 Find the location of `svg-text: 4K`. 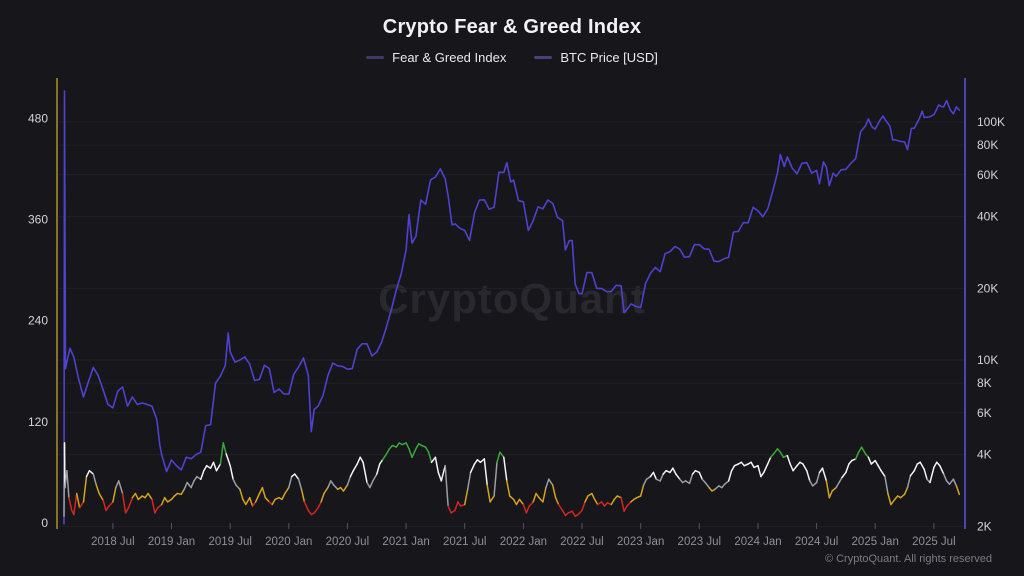

svg-text: 4K is located at coordinates (984, 455).